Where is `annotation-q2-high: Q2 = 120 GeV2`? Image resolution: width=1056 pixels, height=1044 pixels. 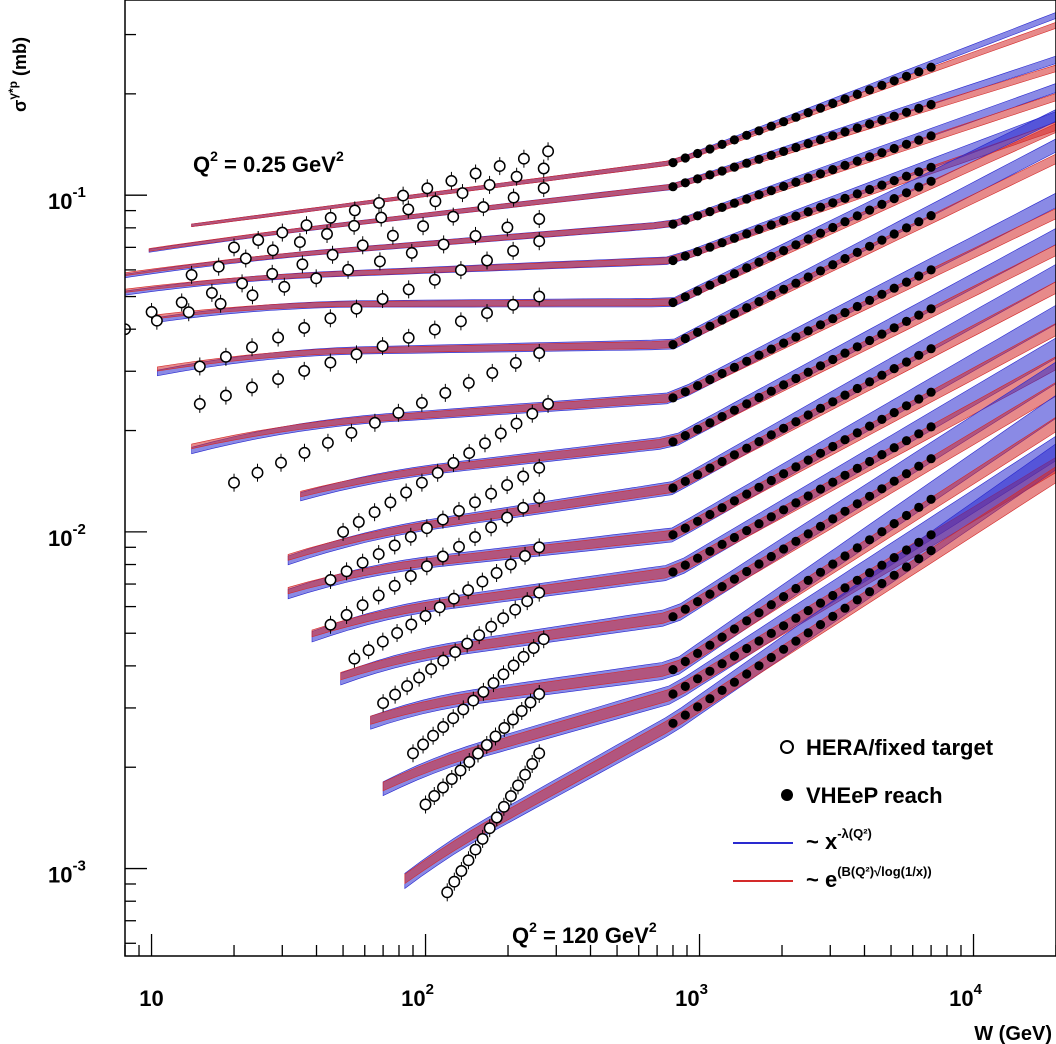 annotation-q2-high: Q2 = 120 GeV2 is located at coordinates (584, 933).